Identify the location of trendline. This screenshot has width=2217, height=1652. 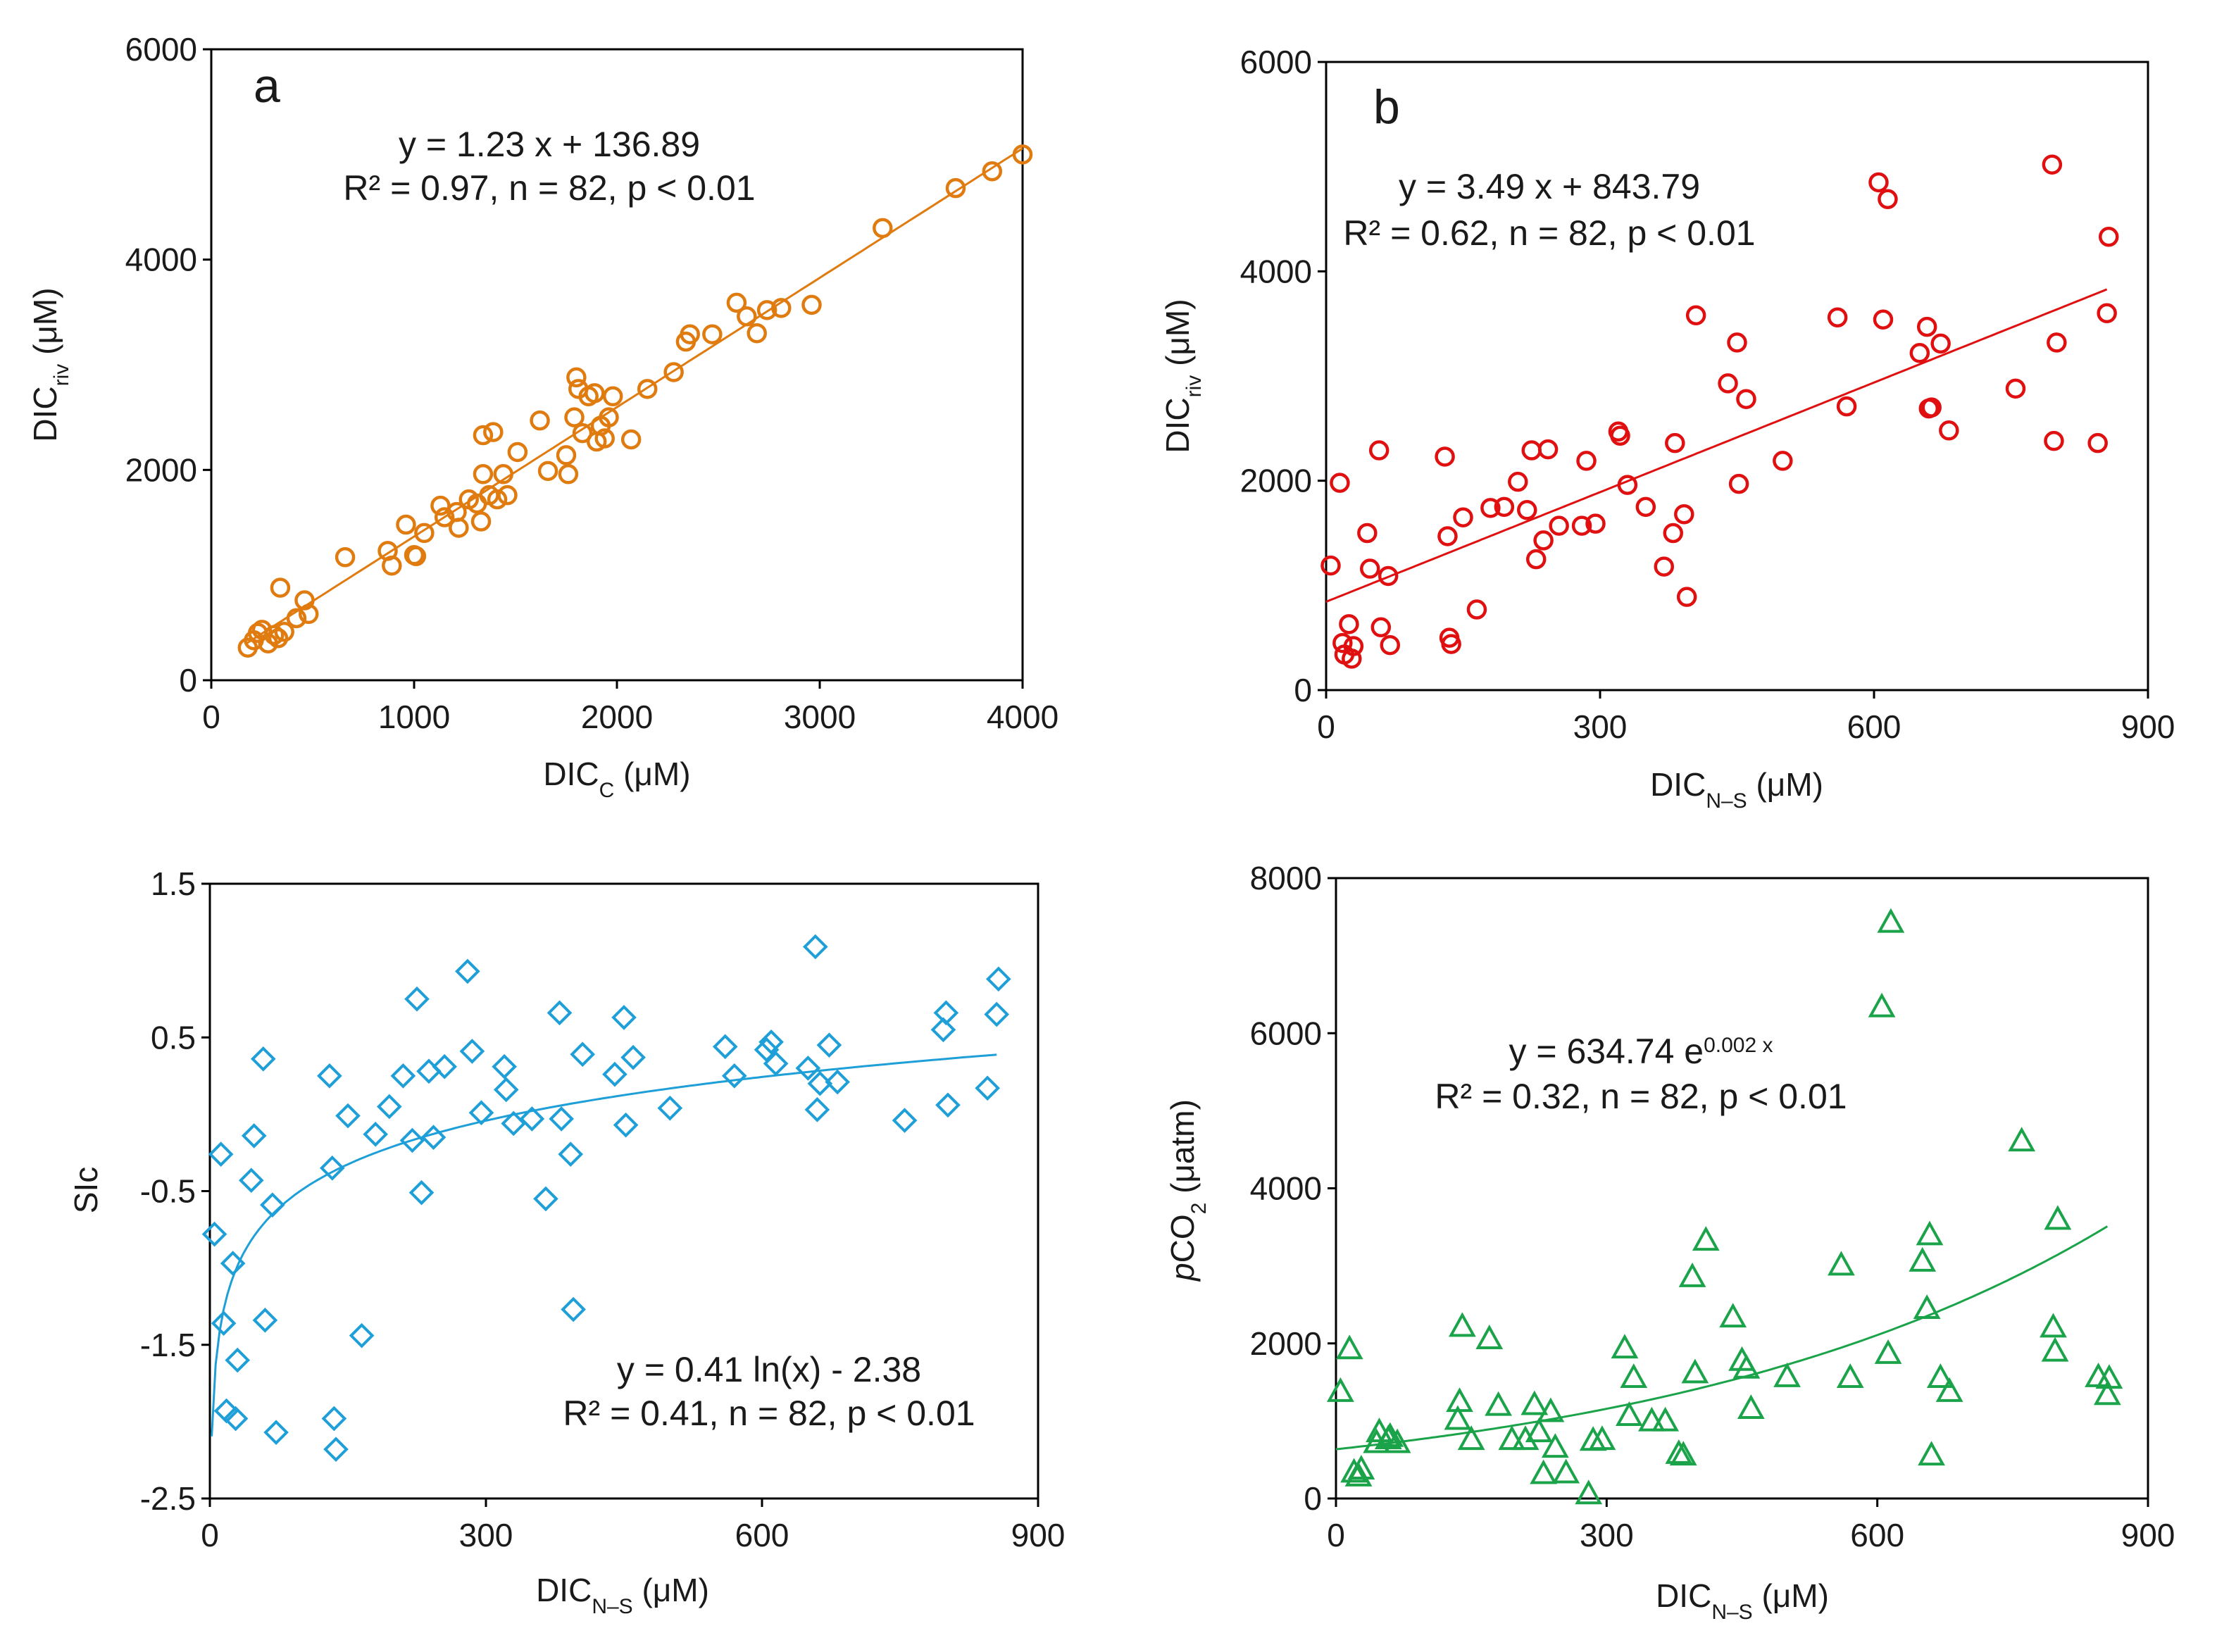
(634, 396).